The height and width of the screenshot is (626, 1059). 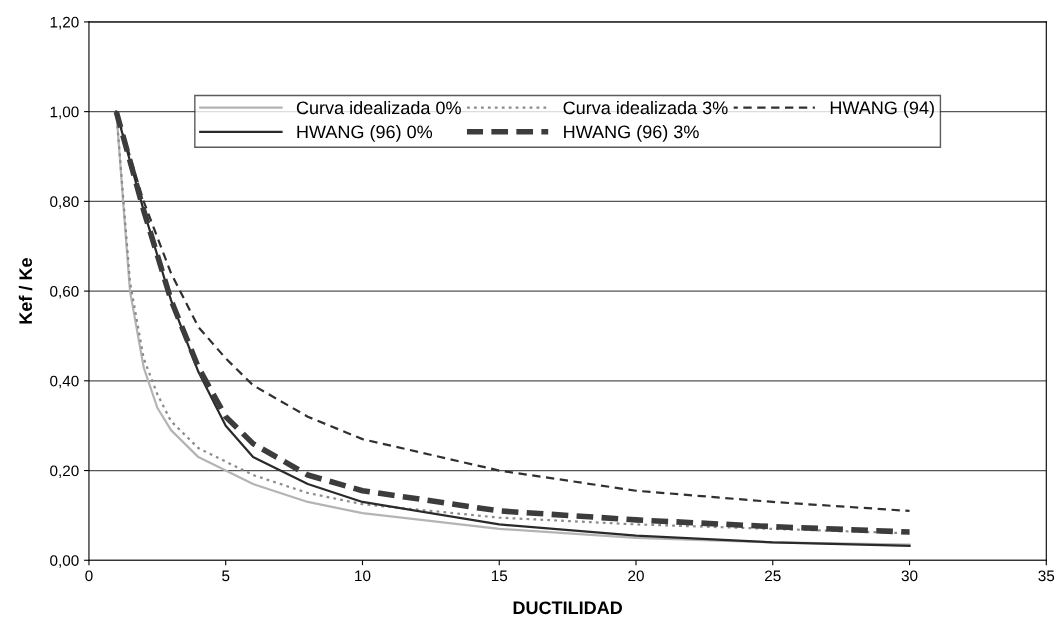 What do you see at coordinates (64, 292) in the screenshot?
I see `y-tick-label: 0,60` at bounding box center [64, 292].